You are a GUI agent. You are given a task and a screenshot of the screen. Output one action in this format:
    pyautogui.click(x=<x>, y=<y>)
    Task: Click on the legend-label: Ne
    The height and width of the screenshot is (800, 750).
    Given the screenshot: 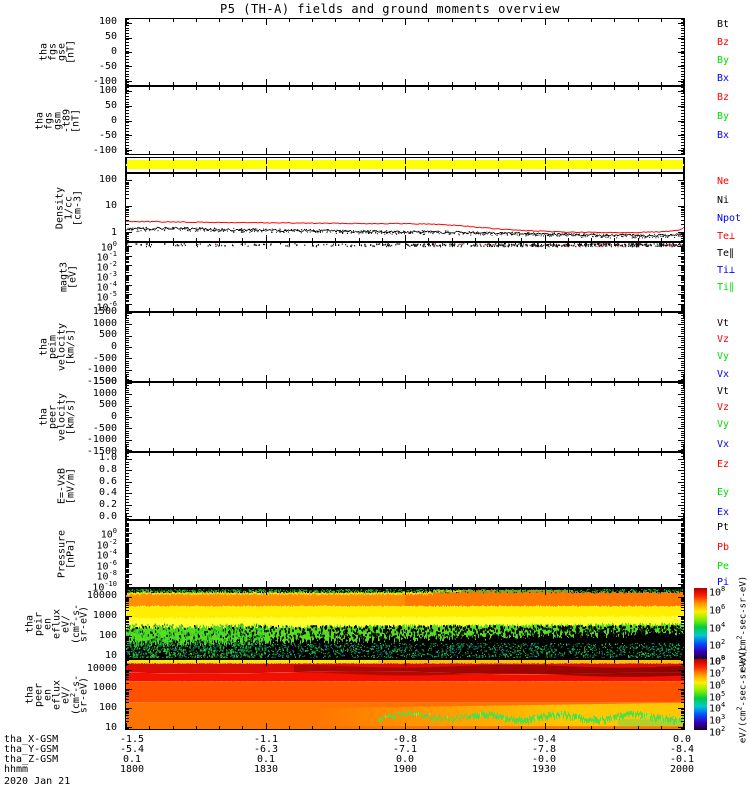 What is the action you would take?
    pyautogui.click(x=723, y=181)
    